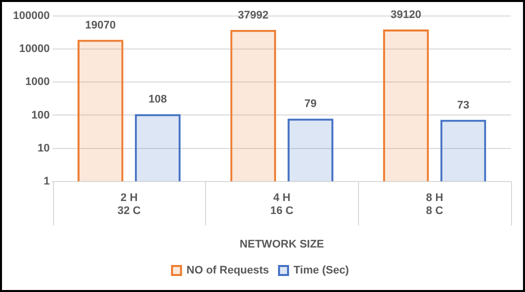 The height and width of the screenshot is (292, 525). What do you see at coordinates (34, 49) in the screenshot?
I see `y-tick-label: 10000` at bounding box center [34, 49].